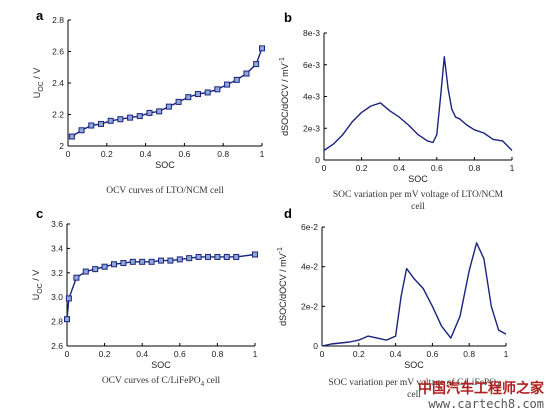 The image size is (550, 413). What do you see at coordinates (315, 346) in the screenshot?
I see `y-tick-label: 0` at bounding box center [315, 346].